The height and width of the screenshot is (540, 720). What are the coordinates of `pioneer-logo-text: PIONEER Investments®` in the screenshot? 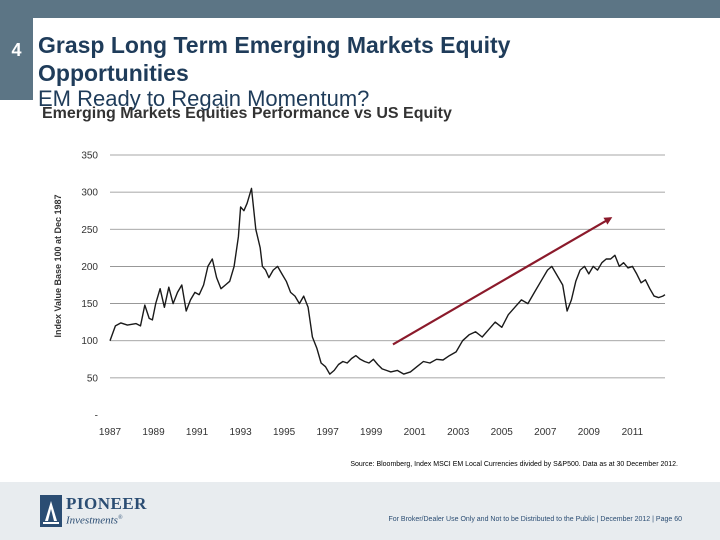 It's located at (106, 510).